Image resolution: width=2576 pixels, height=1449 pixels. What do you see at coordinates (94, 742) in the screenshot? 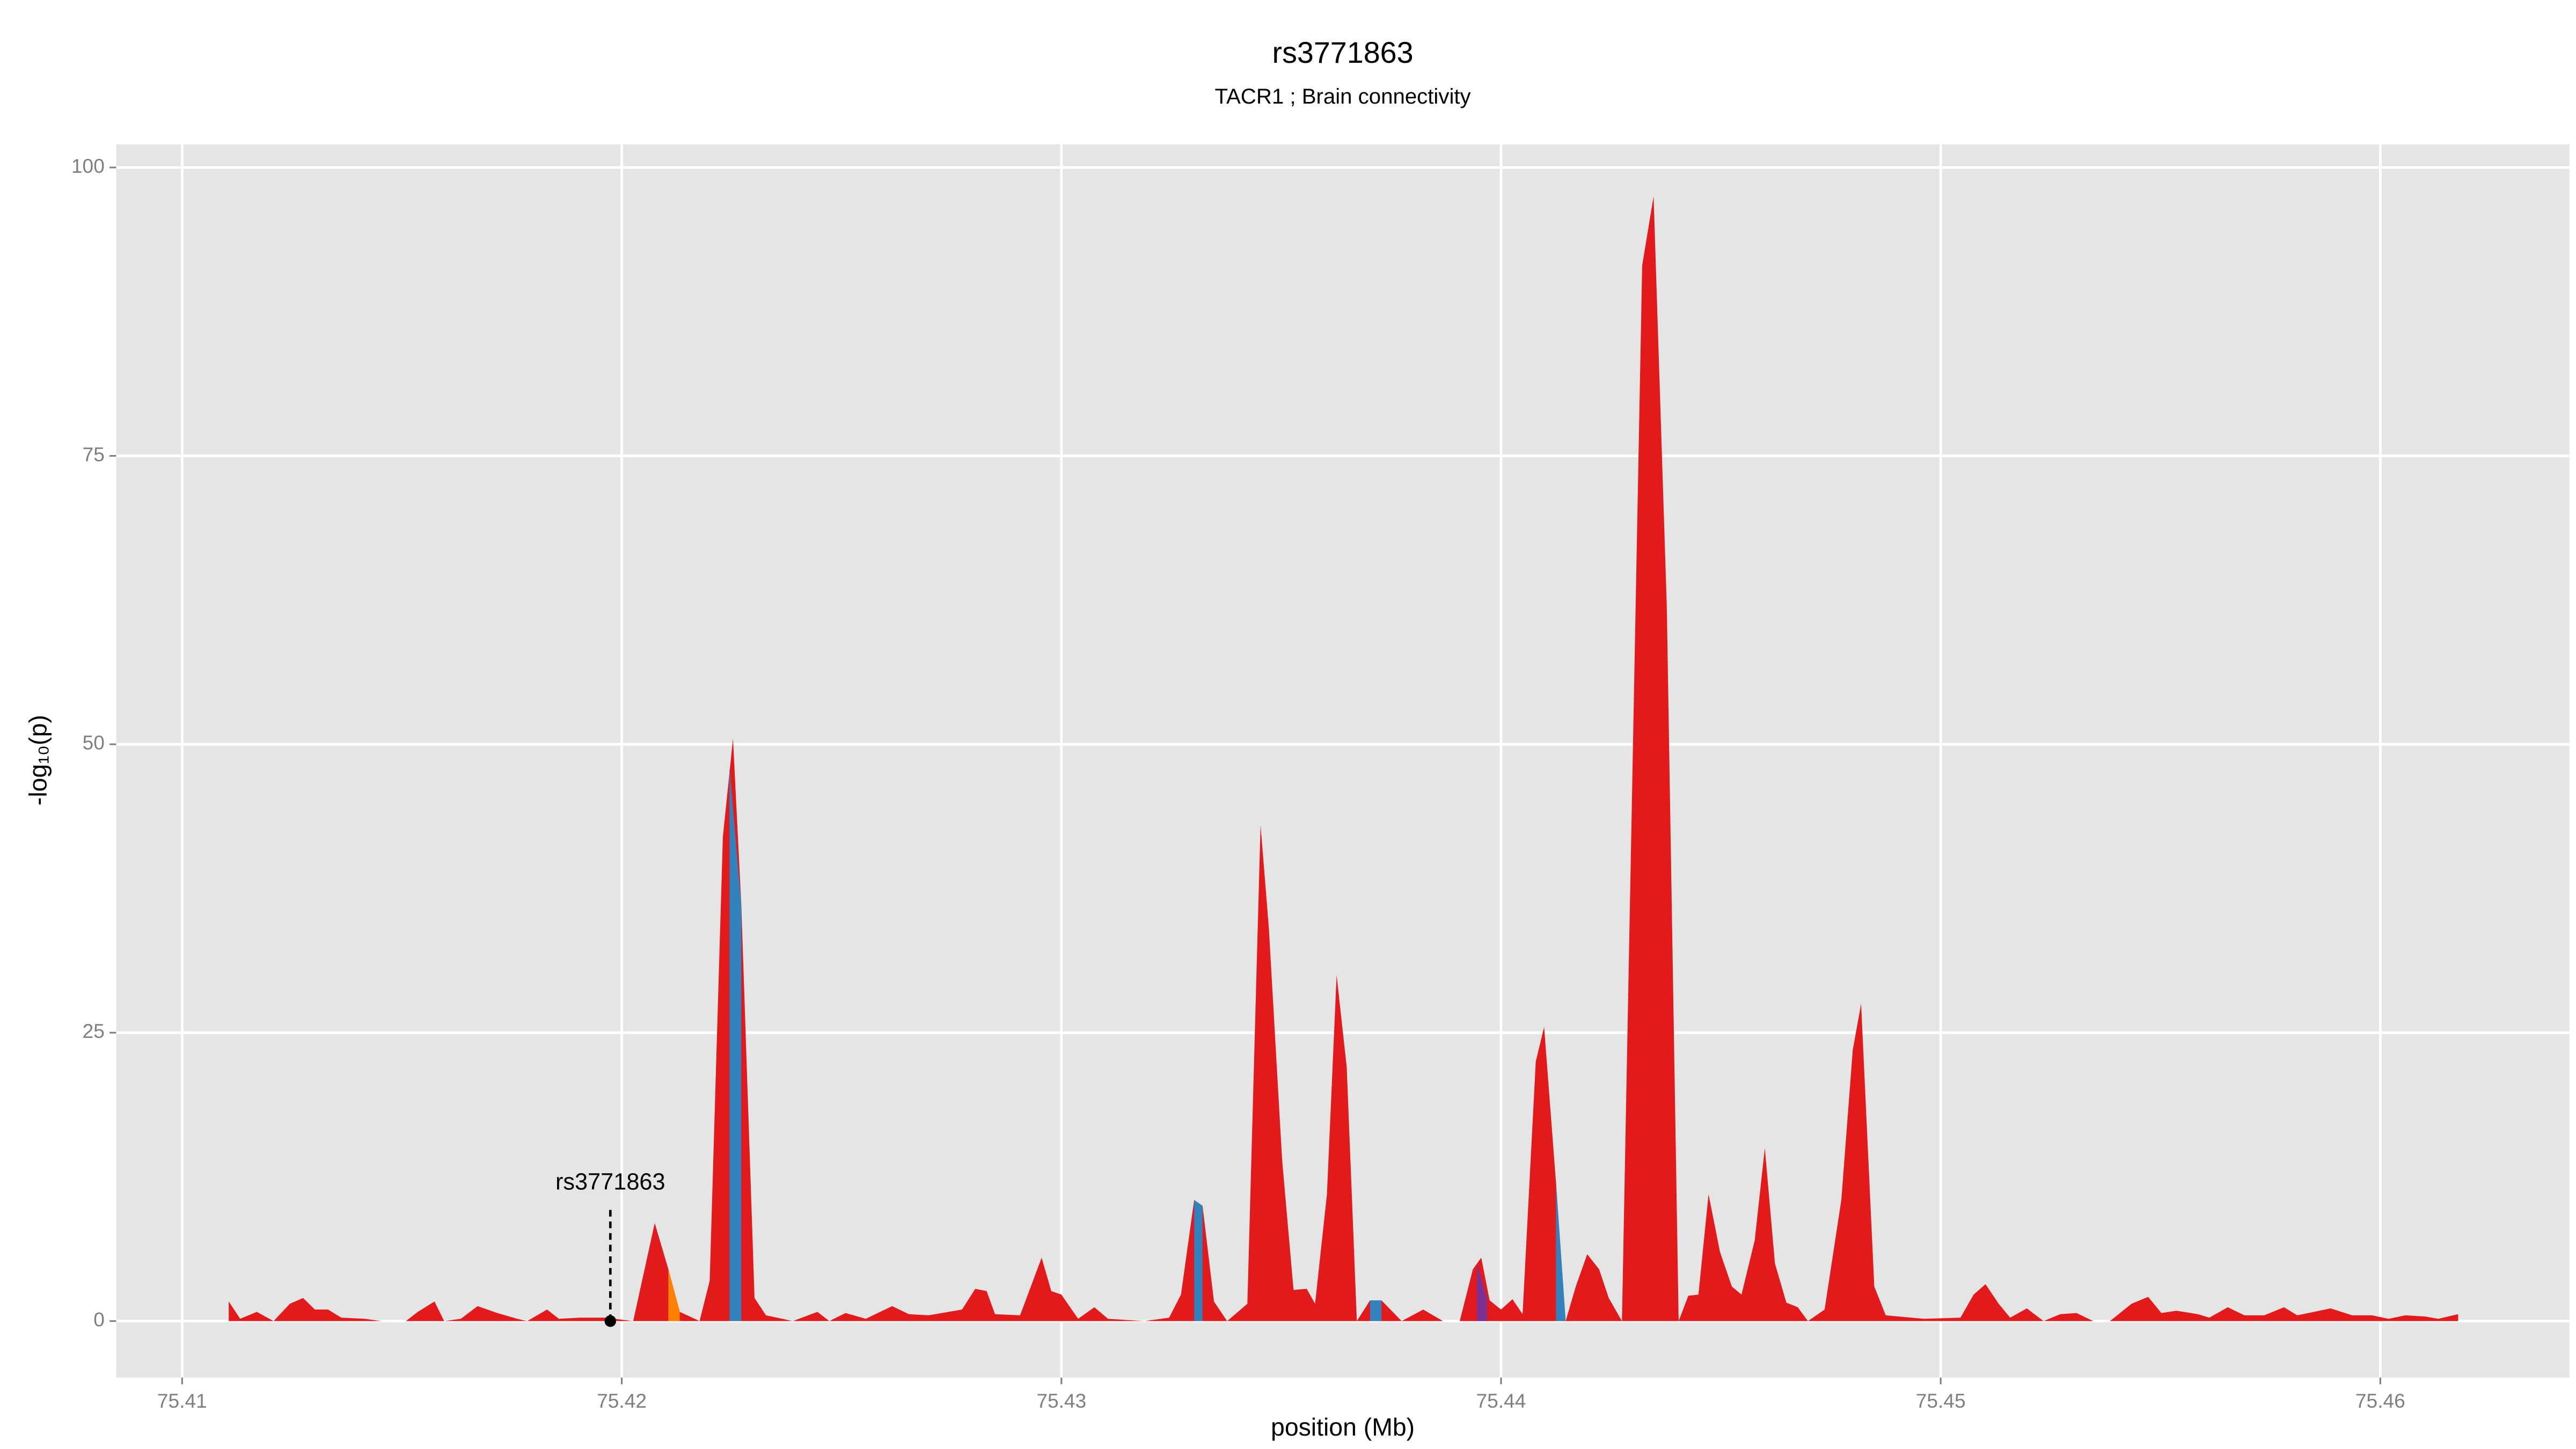
I see `y-tick-label: 50` at bounding box center [94, 742].